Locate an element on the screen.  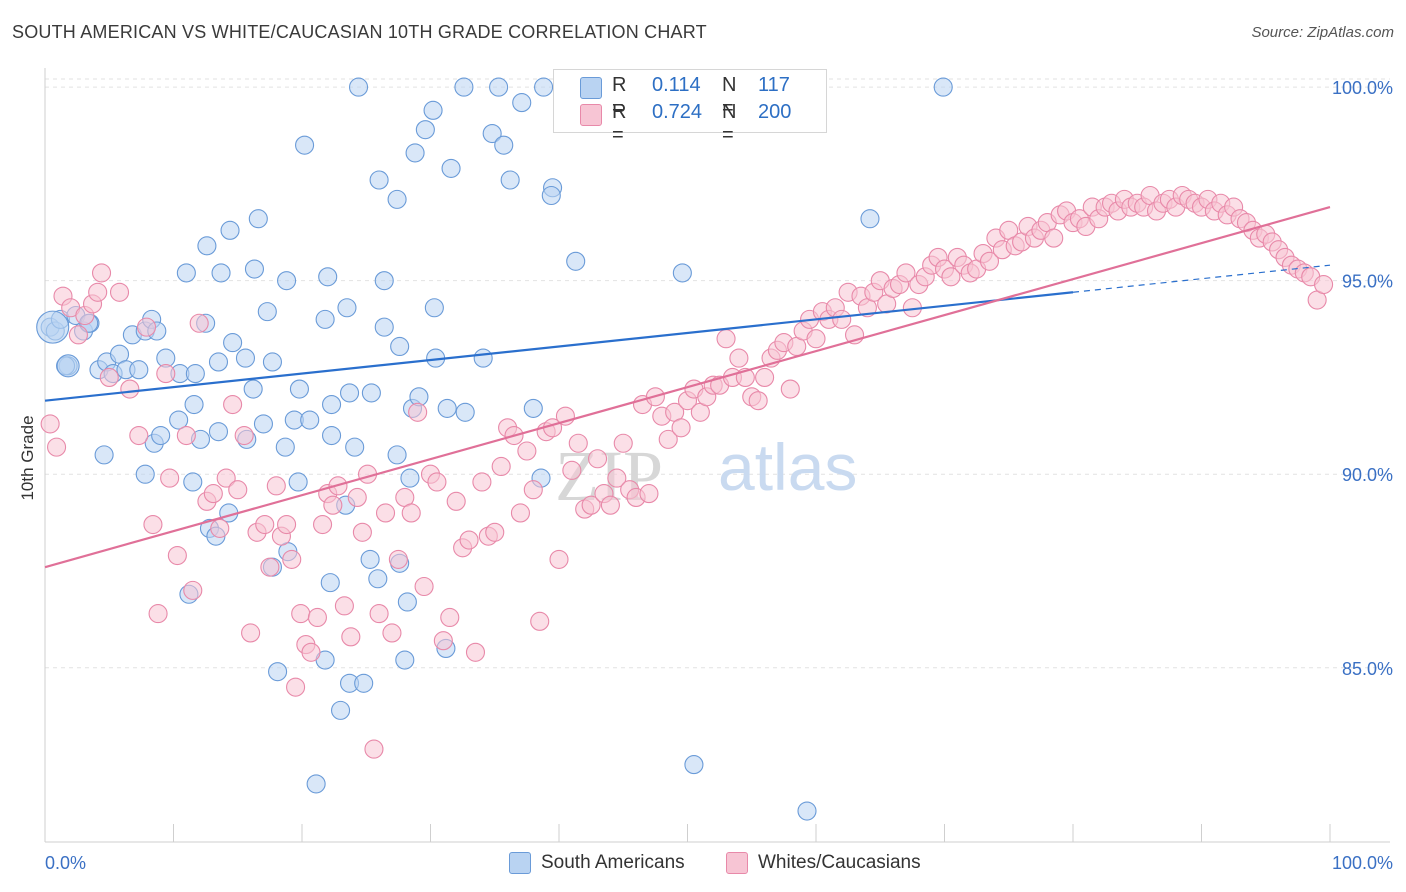
n-label: N = is located at coordinates (729, 123).